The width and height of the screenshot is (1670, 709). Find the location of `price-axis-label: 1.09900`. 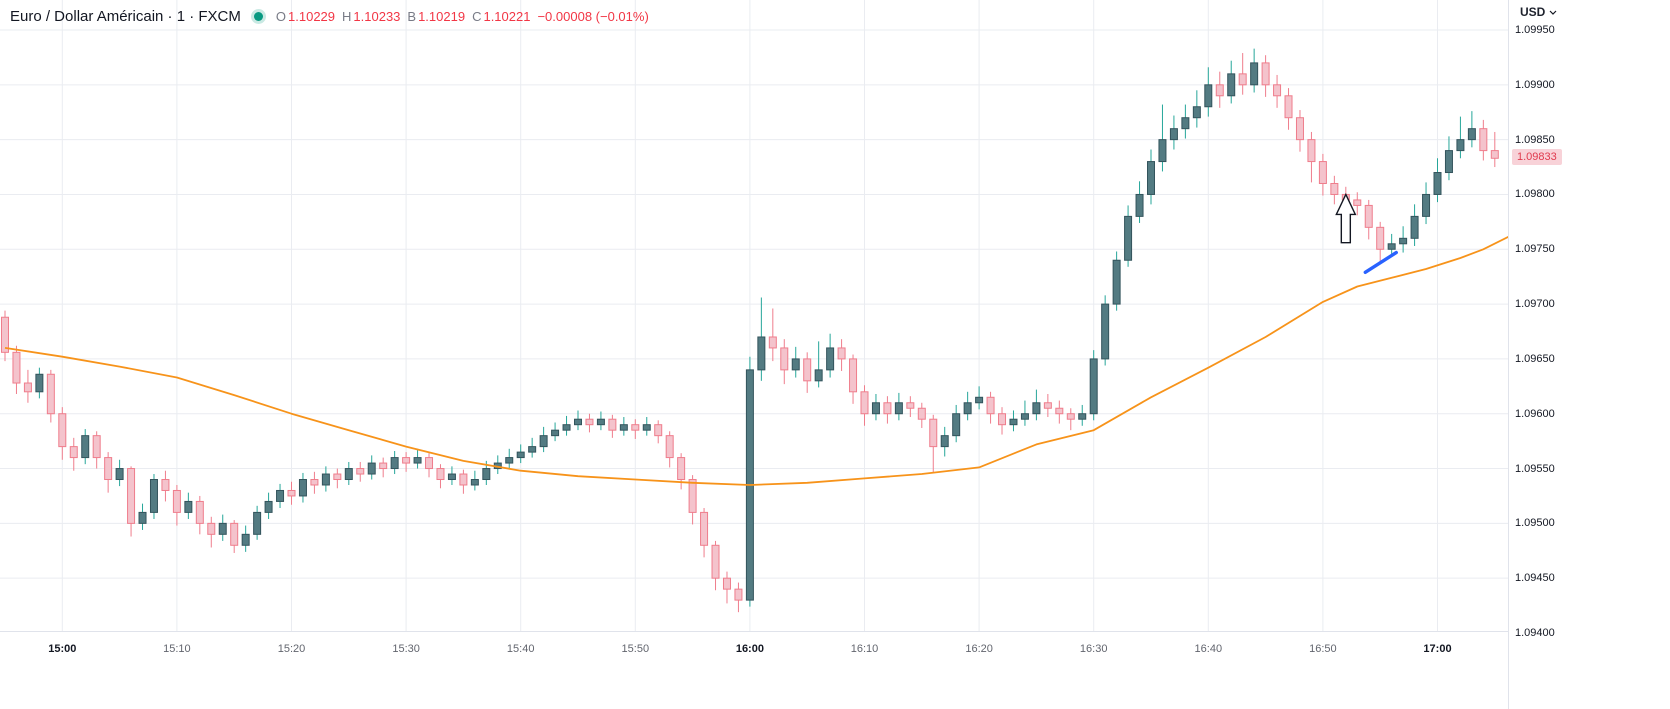

price-axis-label: 1.09900 is located at coordinates (1535, 84).